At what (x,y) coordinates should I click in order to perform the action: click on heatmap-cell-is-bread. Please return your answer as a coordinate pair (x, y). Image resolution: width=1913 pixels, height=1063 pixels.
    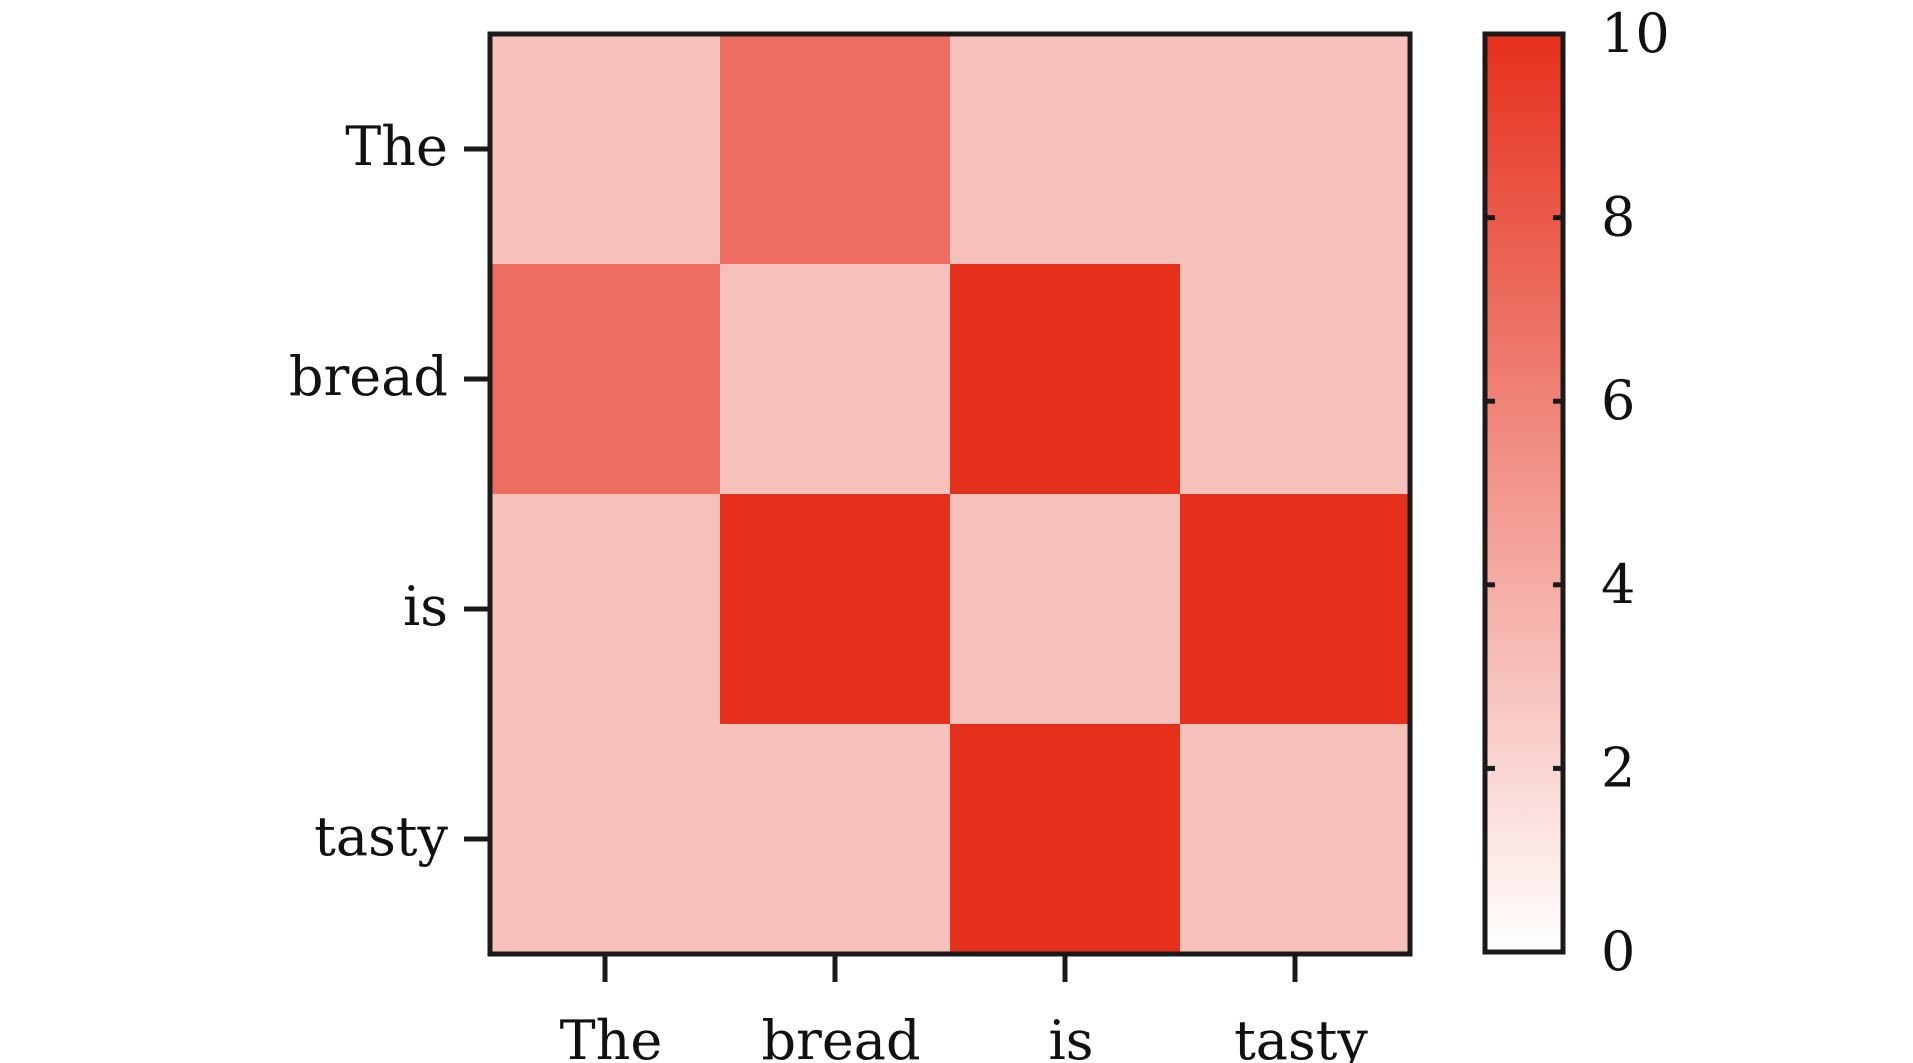
    Looking at the image, I should click on (835, 609).